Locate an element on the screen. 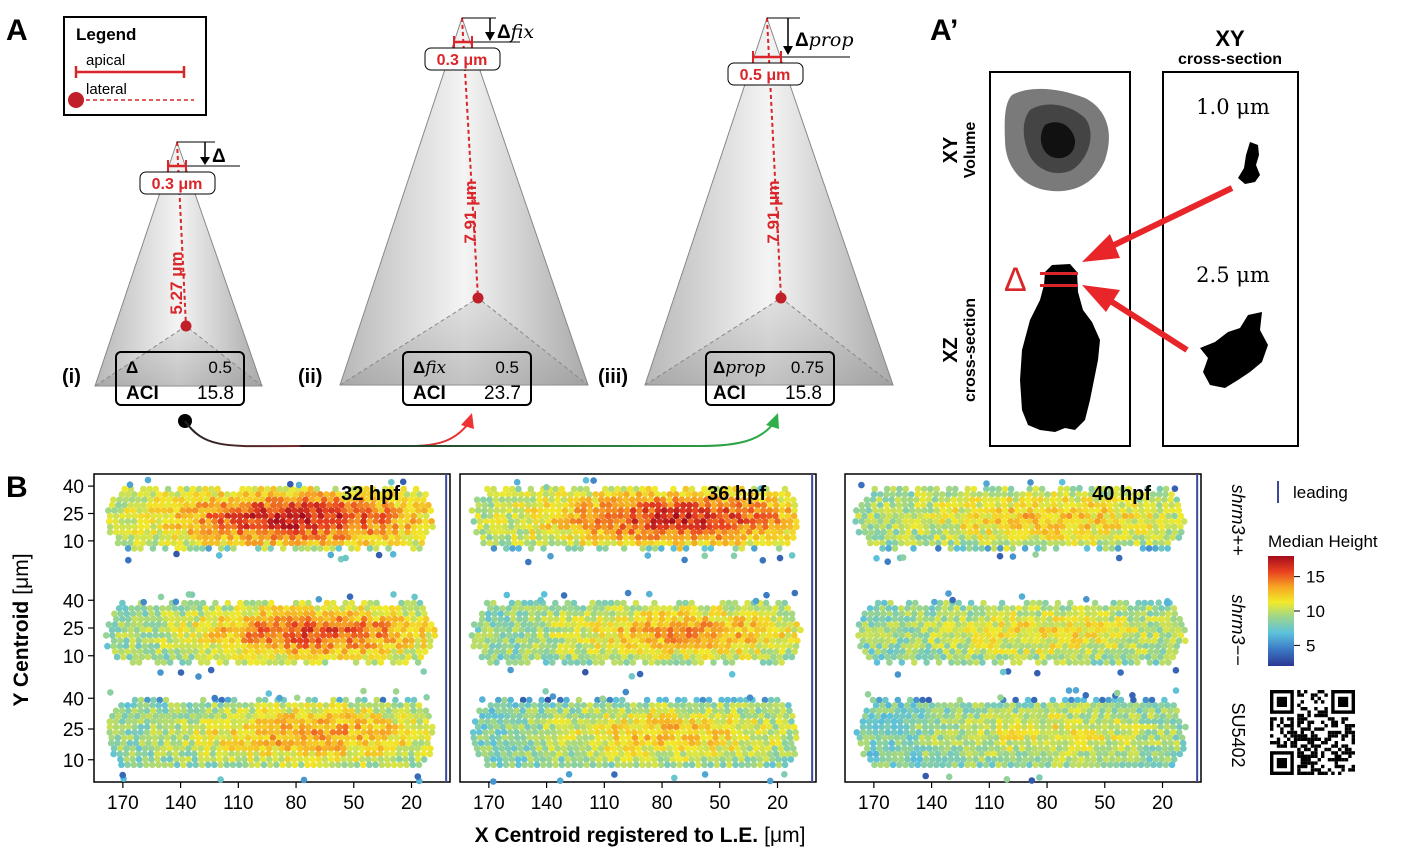 This screenshot has height=858, width=1424. x-tick-label: 50 is located at coordinates (353, 803).